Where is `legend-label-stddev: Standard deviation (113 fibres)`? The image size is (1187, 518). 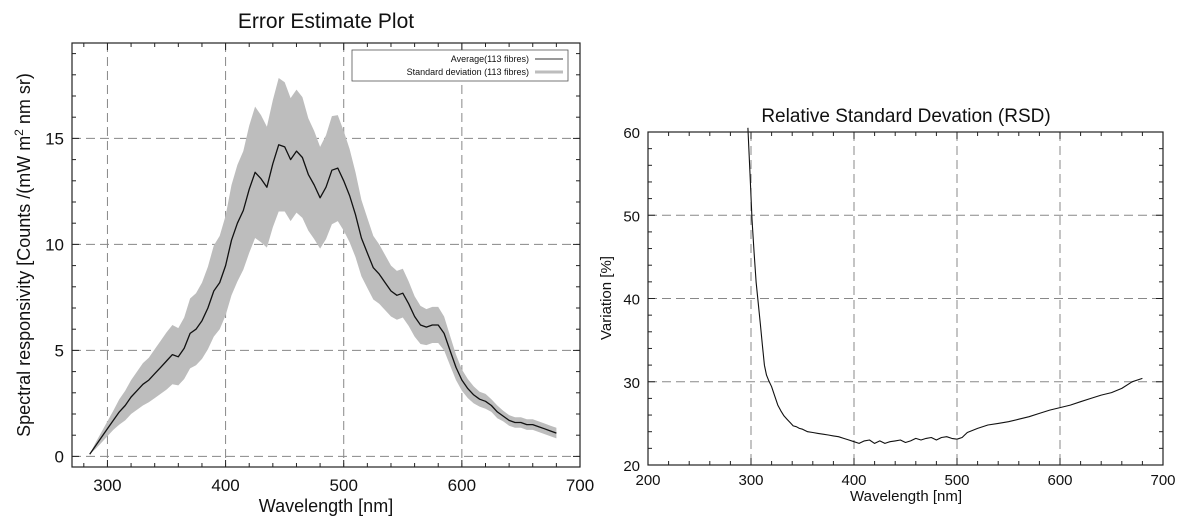
legend-label-stddev: Standard deviation (113 fibres) is located at coordinates (468, 72).